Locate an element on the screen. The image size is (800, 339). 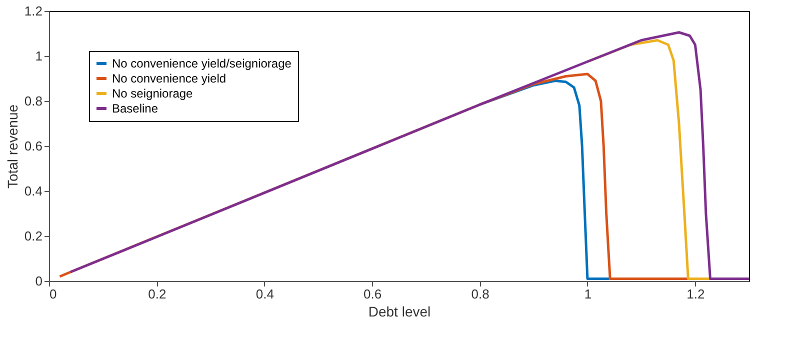
y-tick-label: 0.8 is located at coordinates (33, 101).